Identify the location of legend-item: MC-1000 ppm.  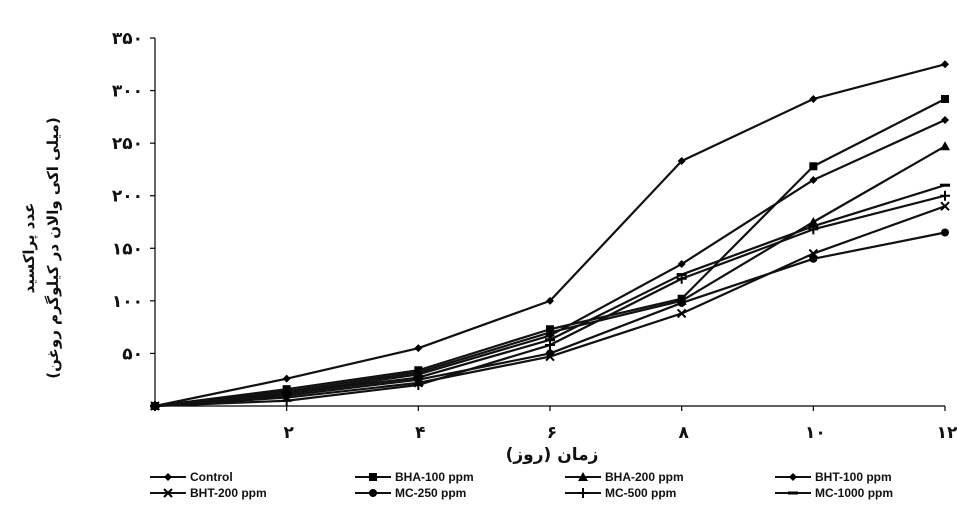
(834, 493).